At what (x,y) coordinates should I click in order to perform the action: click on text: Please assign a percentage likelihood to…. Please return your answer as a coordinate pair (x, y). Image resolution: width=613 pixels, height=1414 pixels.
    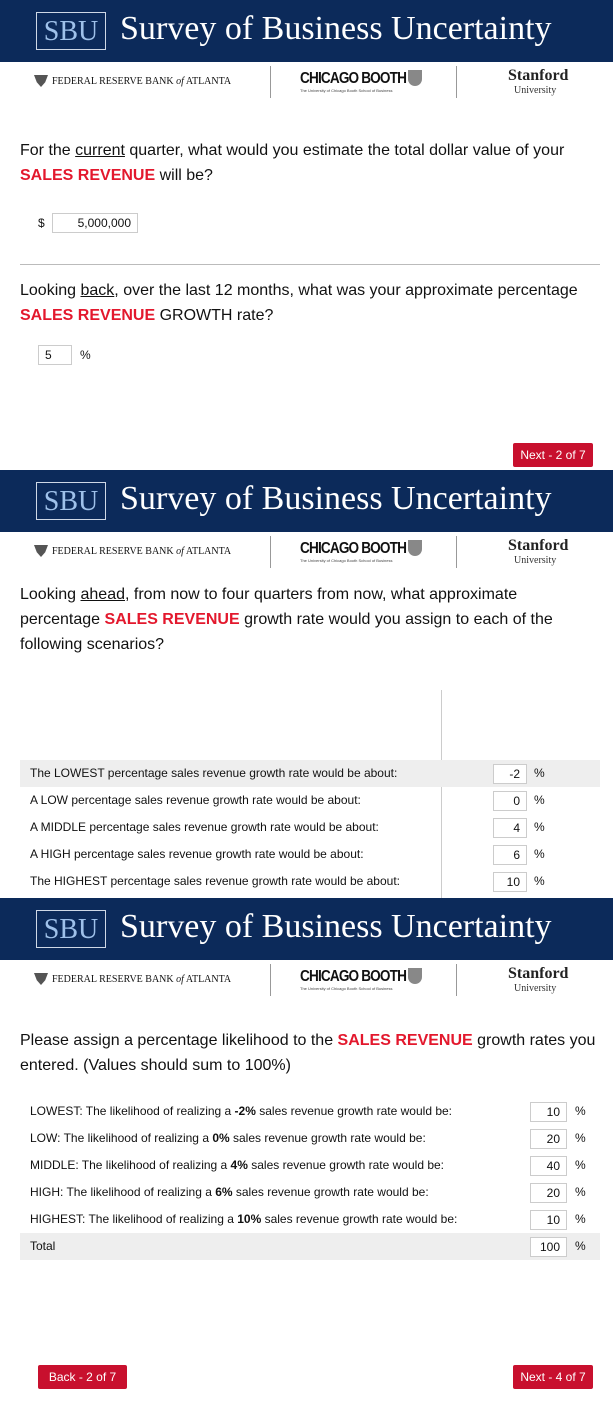
    Looking at the image, I should click on (179, 1040).